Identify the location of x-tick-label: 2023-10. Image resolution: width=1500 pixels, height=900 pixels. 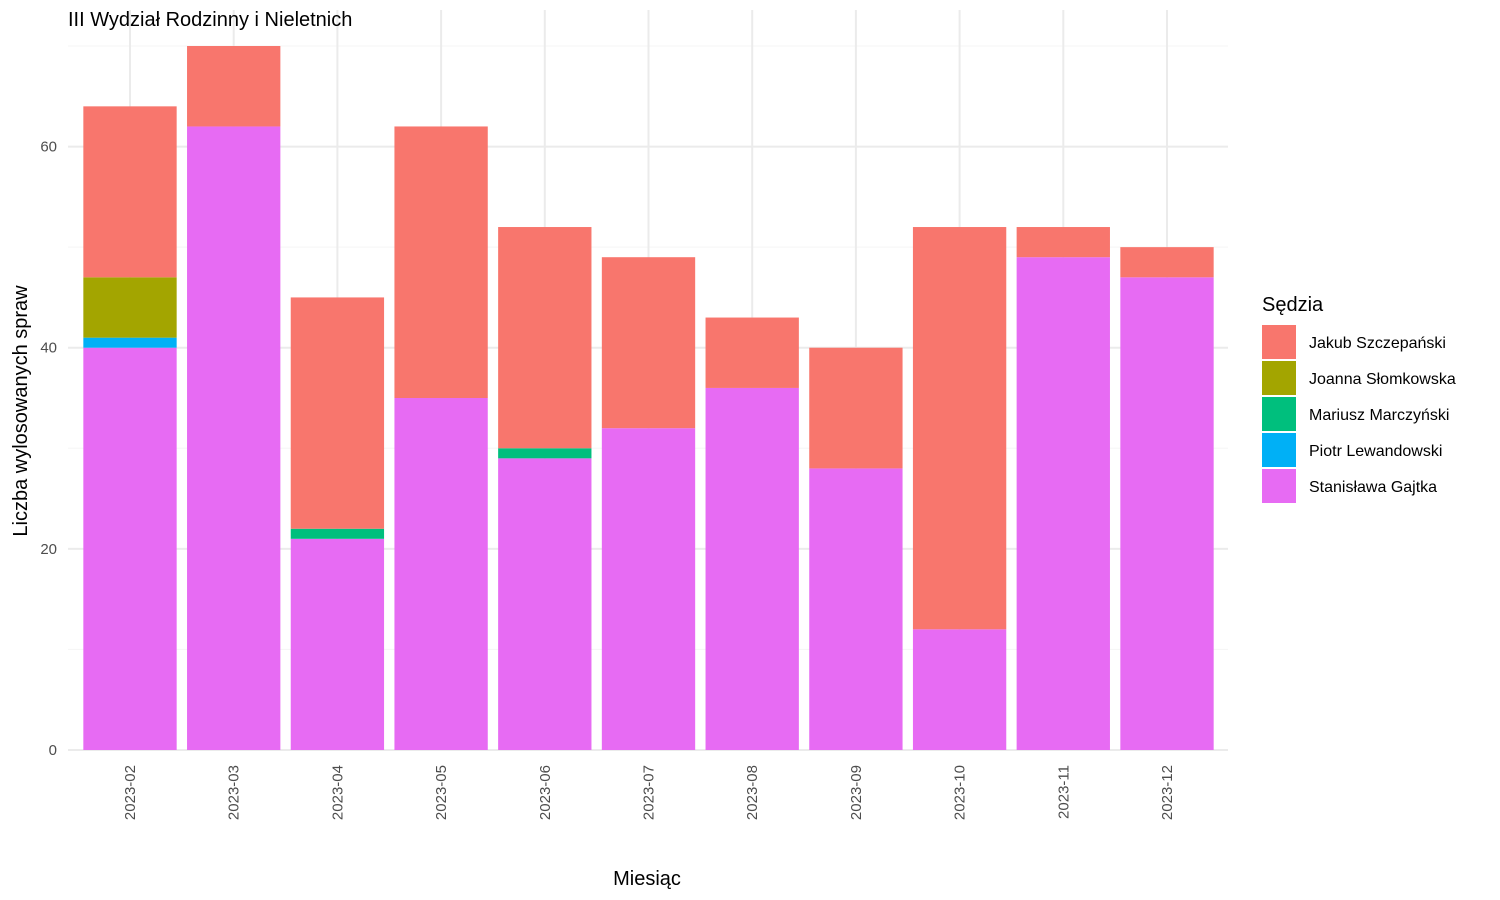
(960, 792).